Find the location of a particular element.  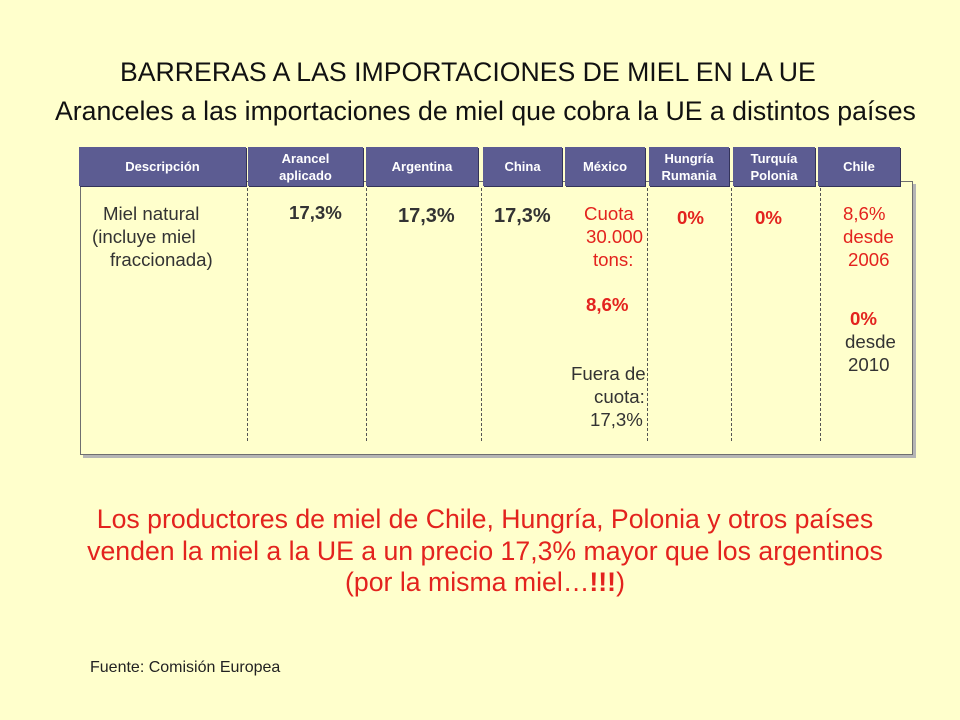

header-label: Argentina is located at coordinates (422, 166).